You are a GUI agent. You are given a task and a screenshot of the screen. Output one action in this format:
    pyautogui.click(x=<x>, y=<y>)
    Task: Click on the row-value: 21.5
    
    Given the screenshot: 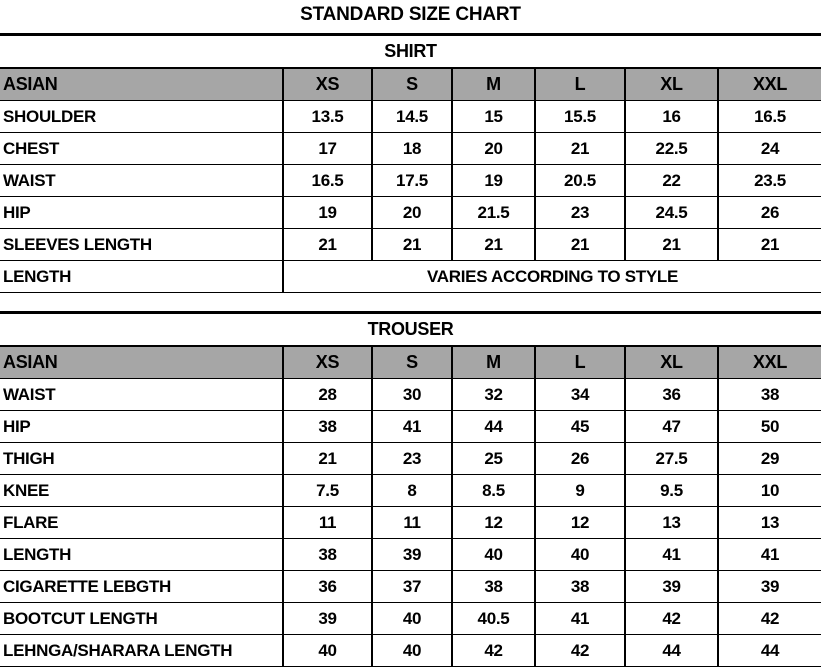 What is the action you would take?
    pyautogui.click(x=493, y=212)
    